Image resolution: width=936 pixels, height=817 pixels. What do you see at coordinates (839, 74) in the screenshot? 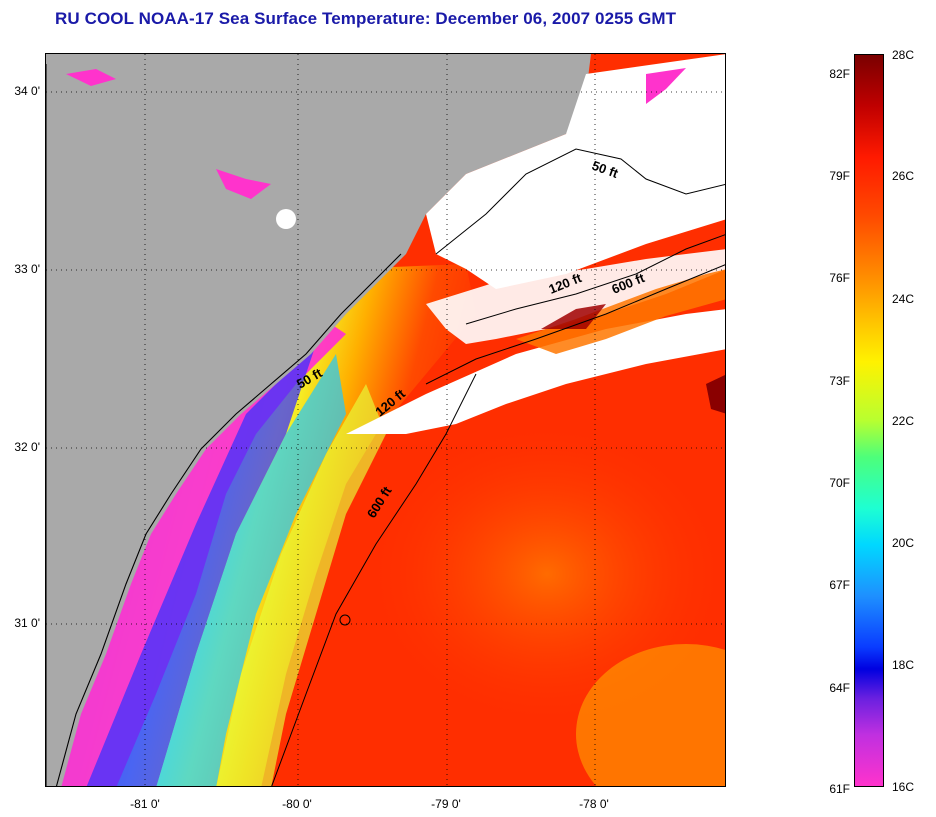
I see `colorbar-f-label: 82F` at bounding box center [839, 74].